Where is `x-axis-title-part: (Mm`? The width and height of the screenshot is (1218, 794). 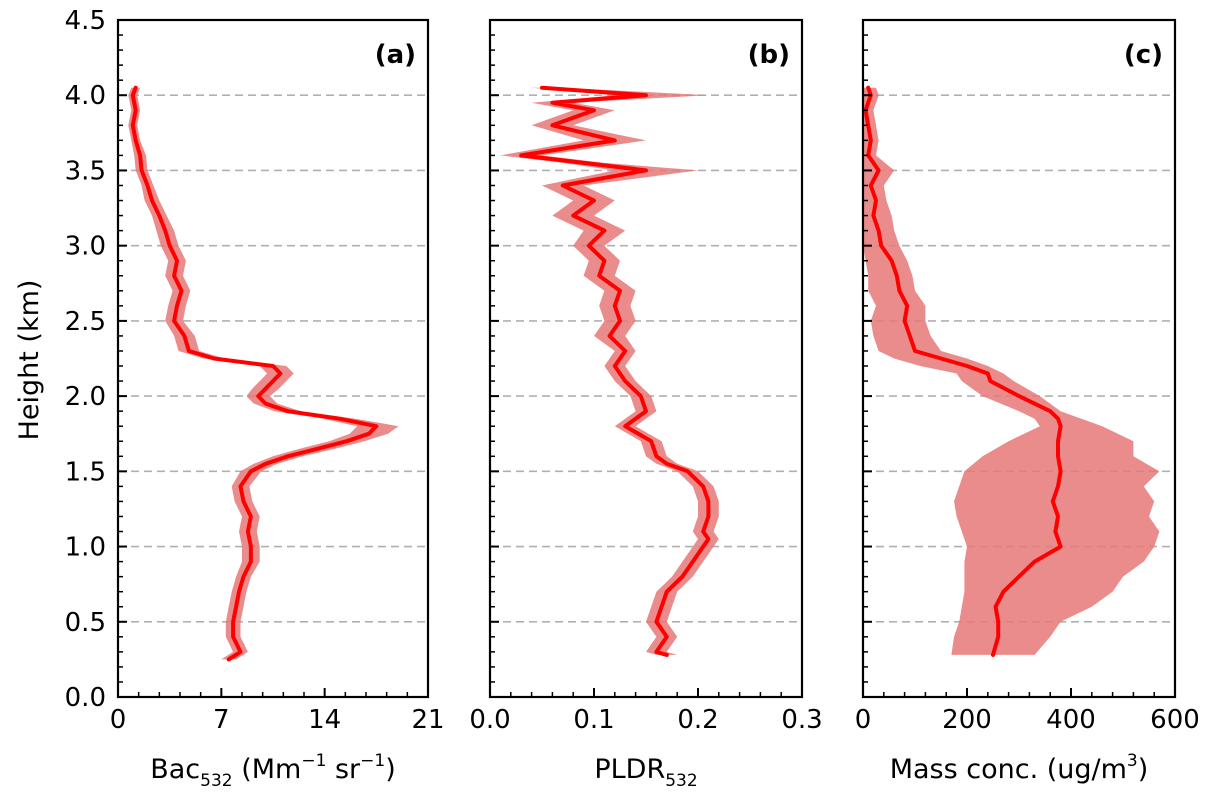 x-axis-title-part: (Mm is located at coordinates (267, 769).